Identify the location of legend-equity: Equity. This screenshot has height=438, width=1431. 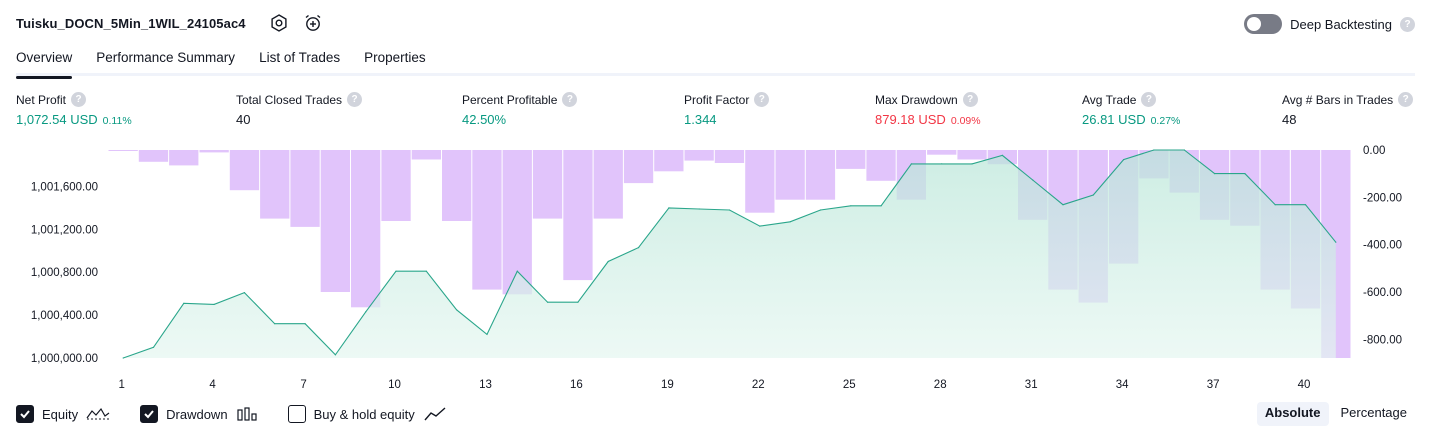
(63, 414).